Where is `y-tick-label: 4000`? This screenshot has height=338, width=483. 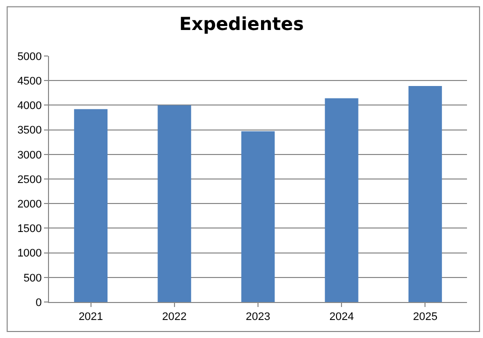 y-tick-label: 4000 is located at coordinates (29, 106).